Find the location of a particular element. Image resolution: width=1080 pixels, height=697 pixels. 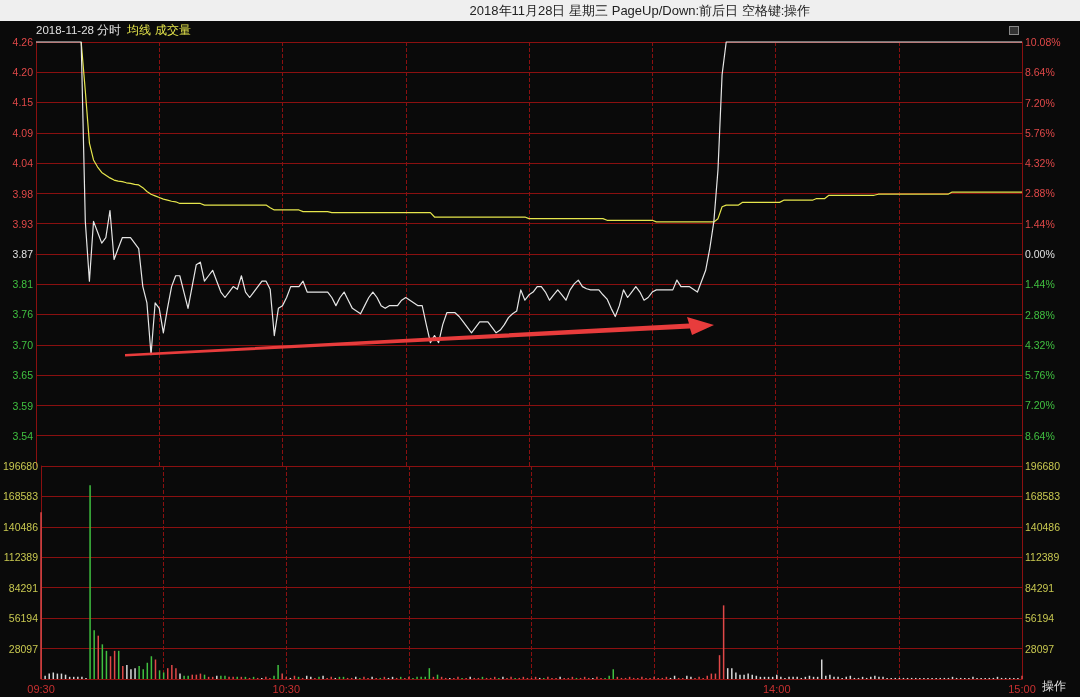

y2-tick-label: 112389 is located at coordinates (1042, 557).